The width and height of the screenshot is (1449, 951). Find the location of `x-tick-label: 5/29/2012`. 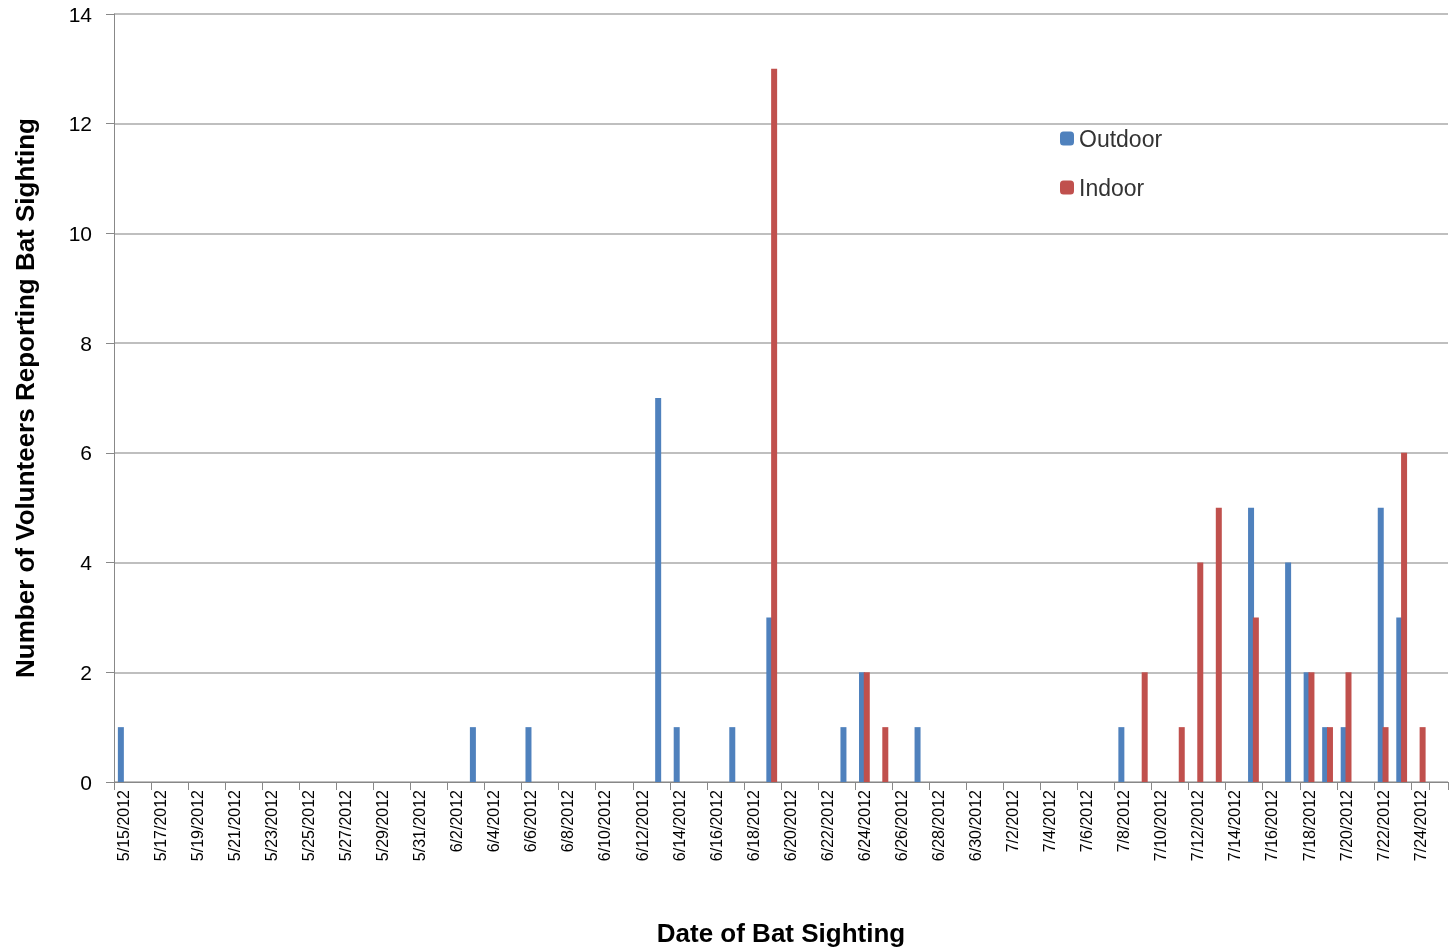

x-tick-label: 5/29/2012 is located at coordinates (383, 825).